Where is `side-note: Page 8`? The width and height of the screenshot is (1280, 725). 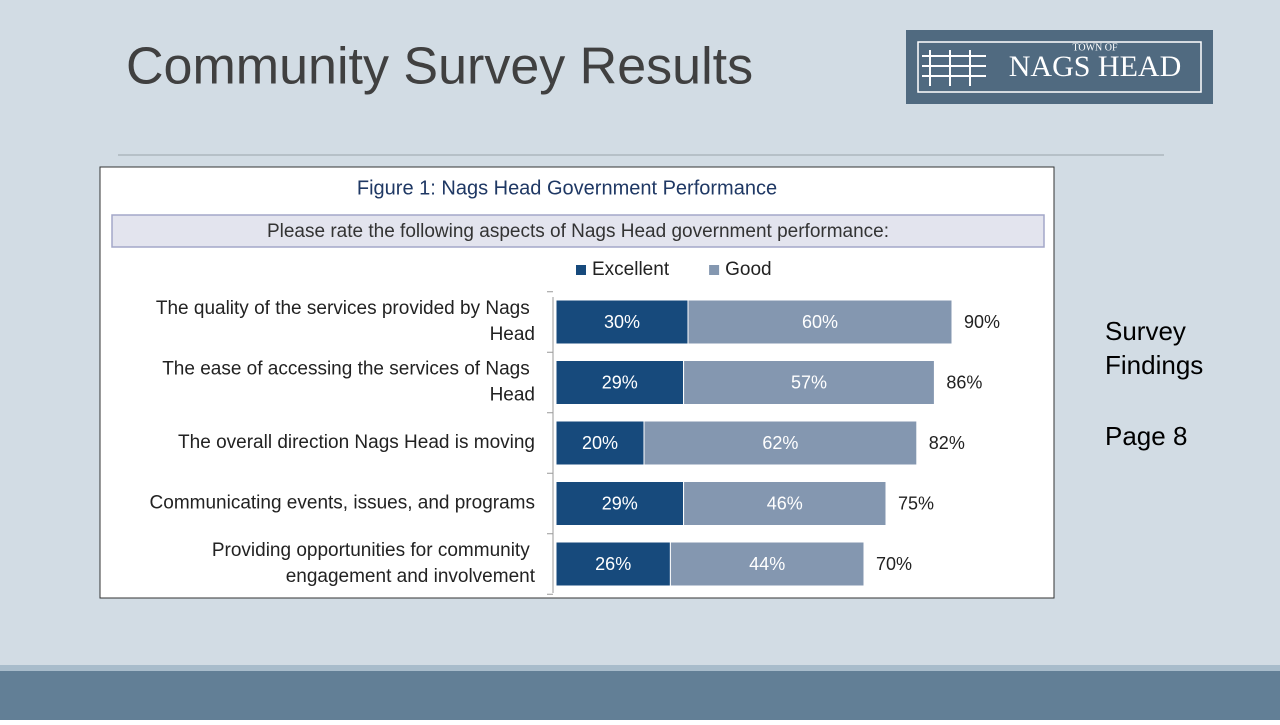 side-note: Page 8 is located at coordinates (1146, 436).